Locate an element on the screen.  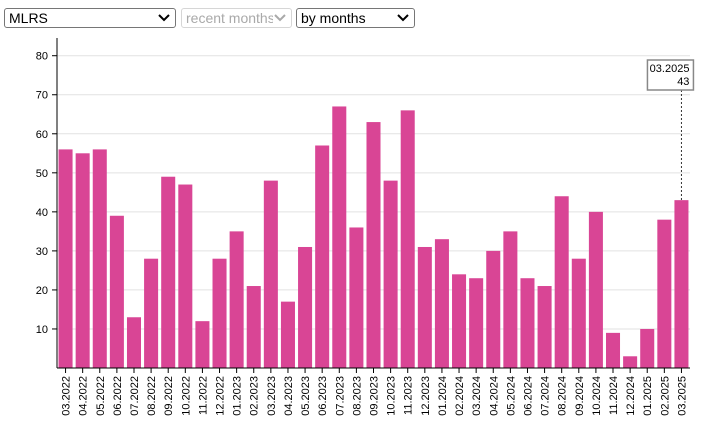
x-tick-label: 02.2023 is located at coordinates (255, 396).